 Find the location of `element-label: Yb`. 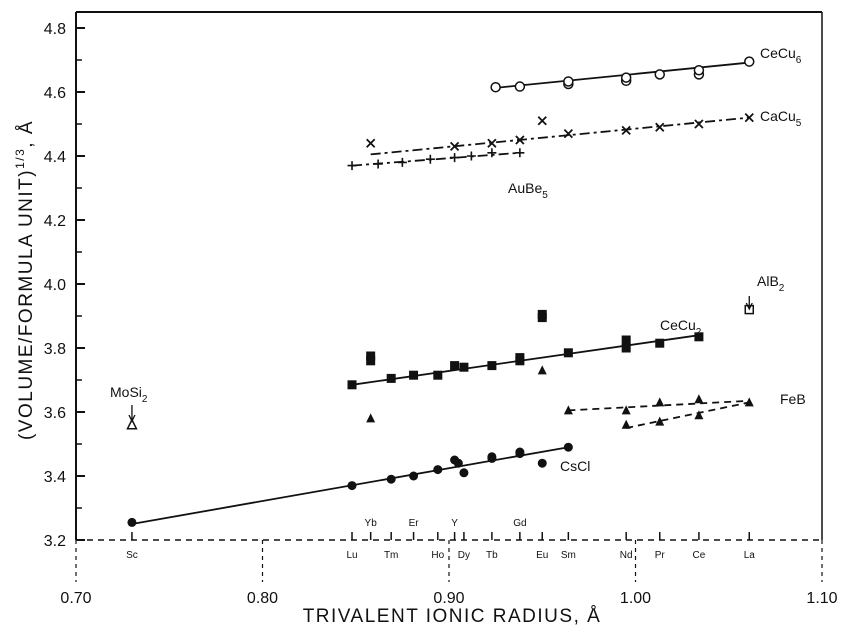

element-label: Yb is located at coordinates (371, 523).